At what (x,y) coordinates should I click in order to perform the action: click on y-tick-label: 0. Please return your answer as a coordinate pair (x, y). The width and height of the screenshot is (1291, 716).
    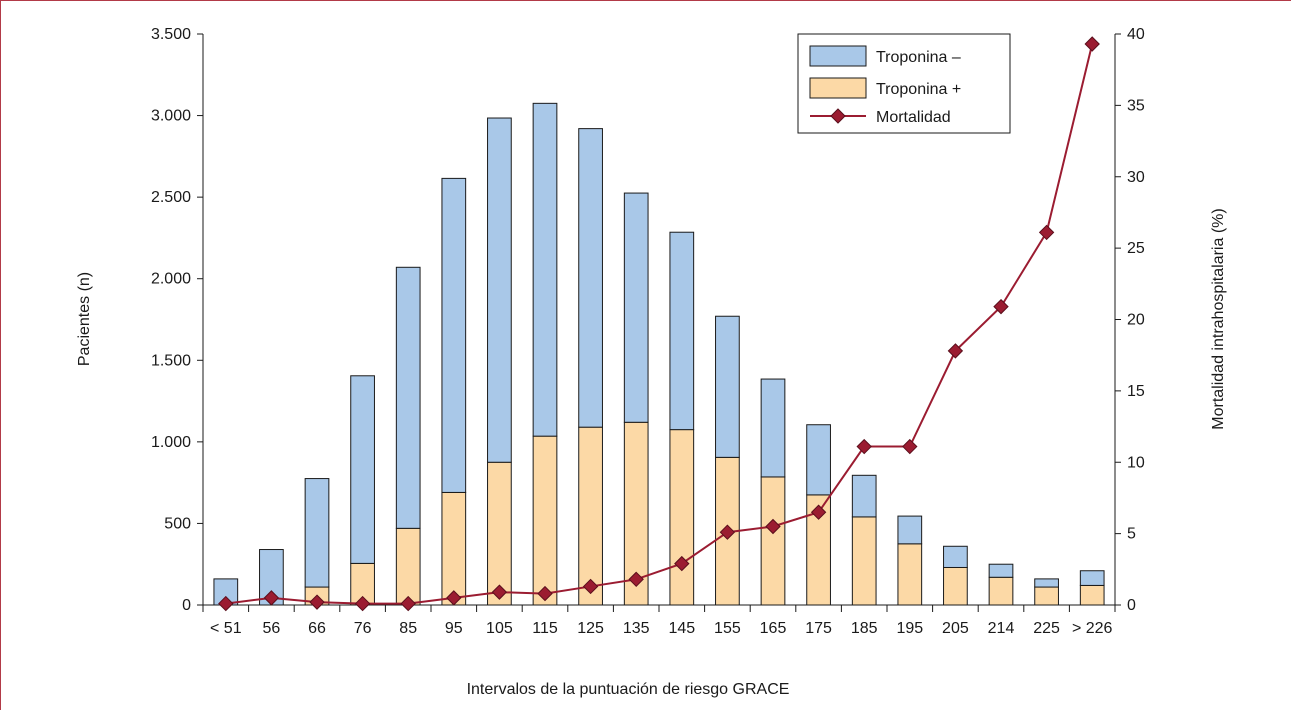
    Looking at the image, I should click on (186, 605).